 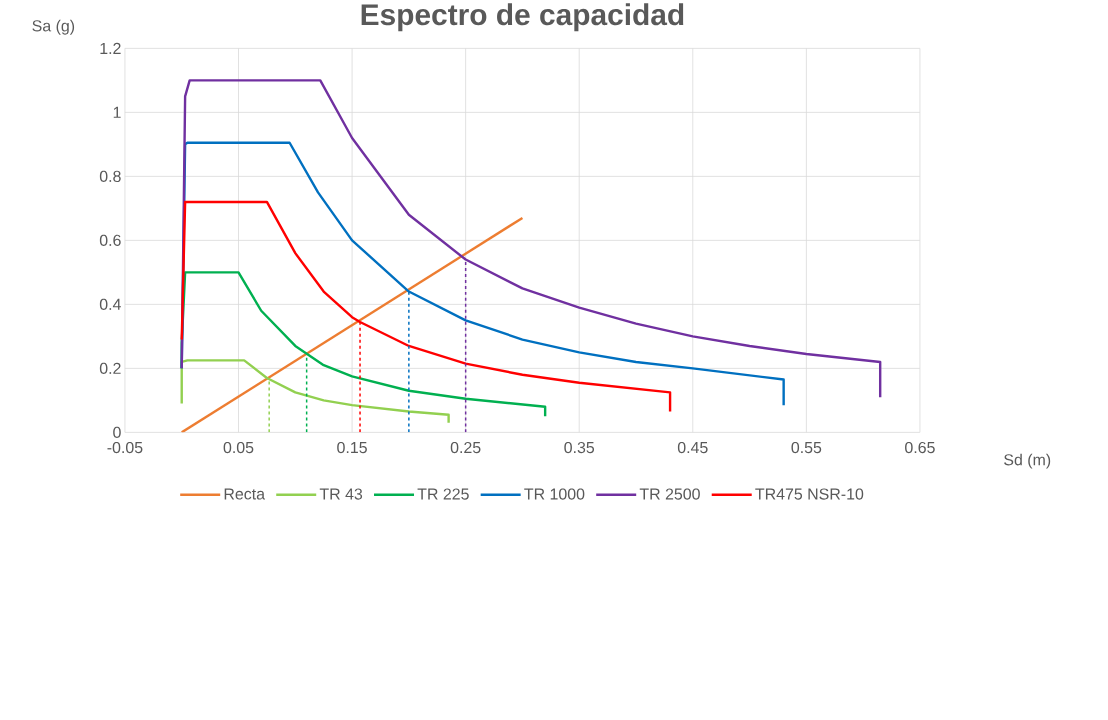 What do you see at coordinates (117, 112) in the screenshot?
I see `y-tick-label: 1` at bounding box center [117, 112].